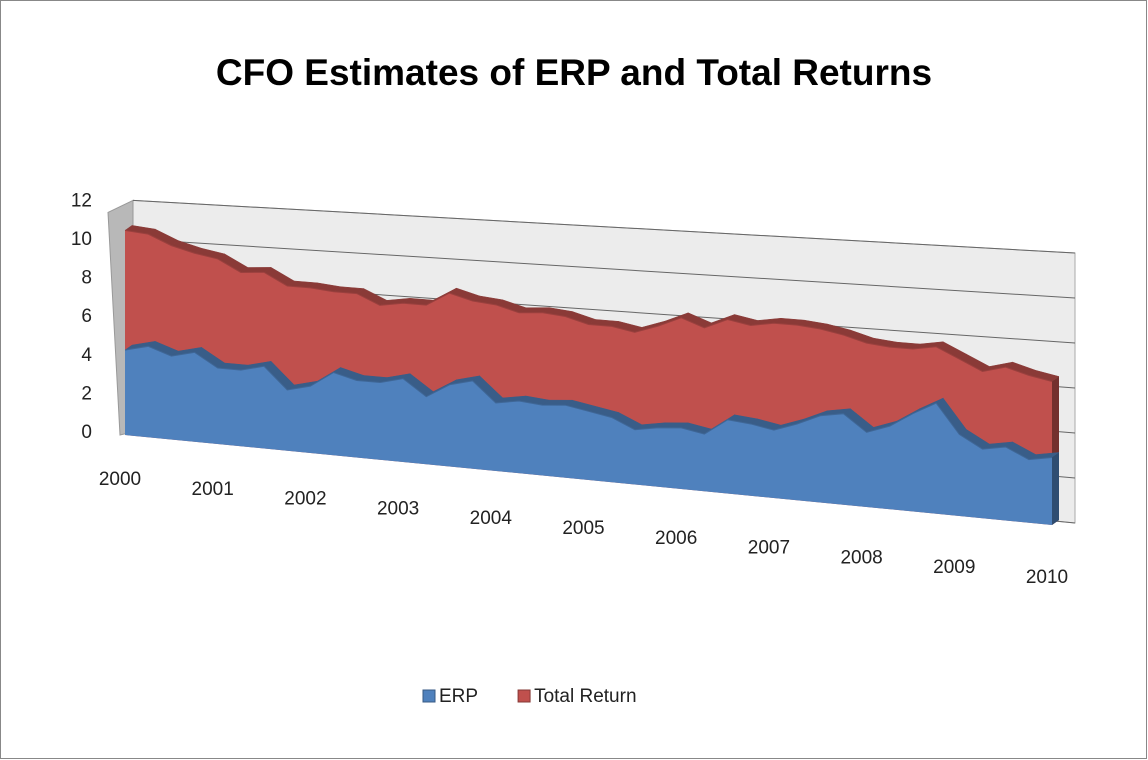  I want to click on legend-label: ERP, so click(458, 696).